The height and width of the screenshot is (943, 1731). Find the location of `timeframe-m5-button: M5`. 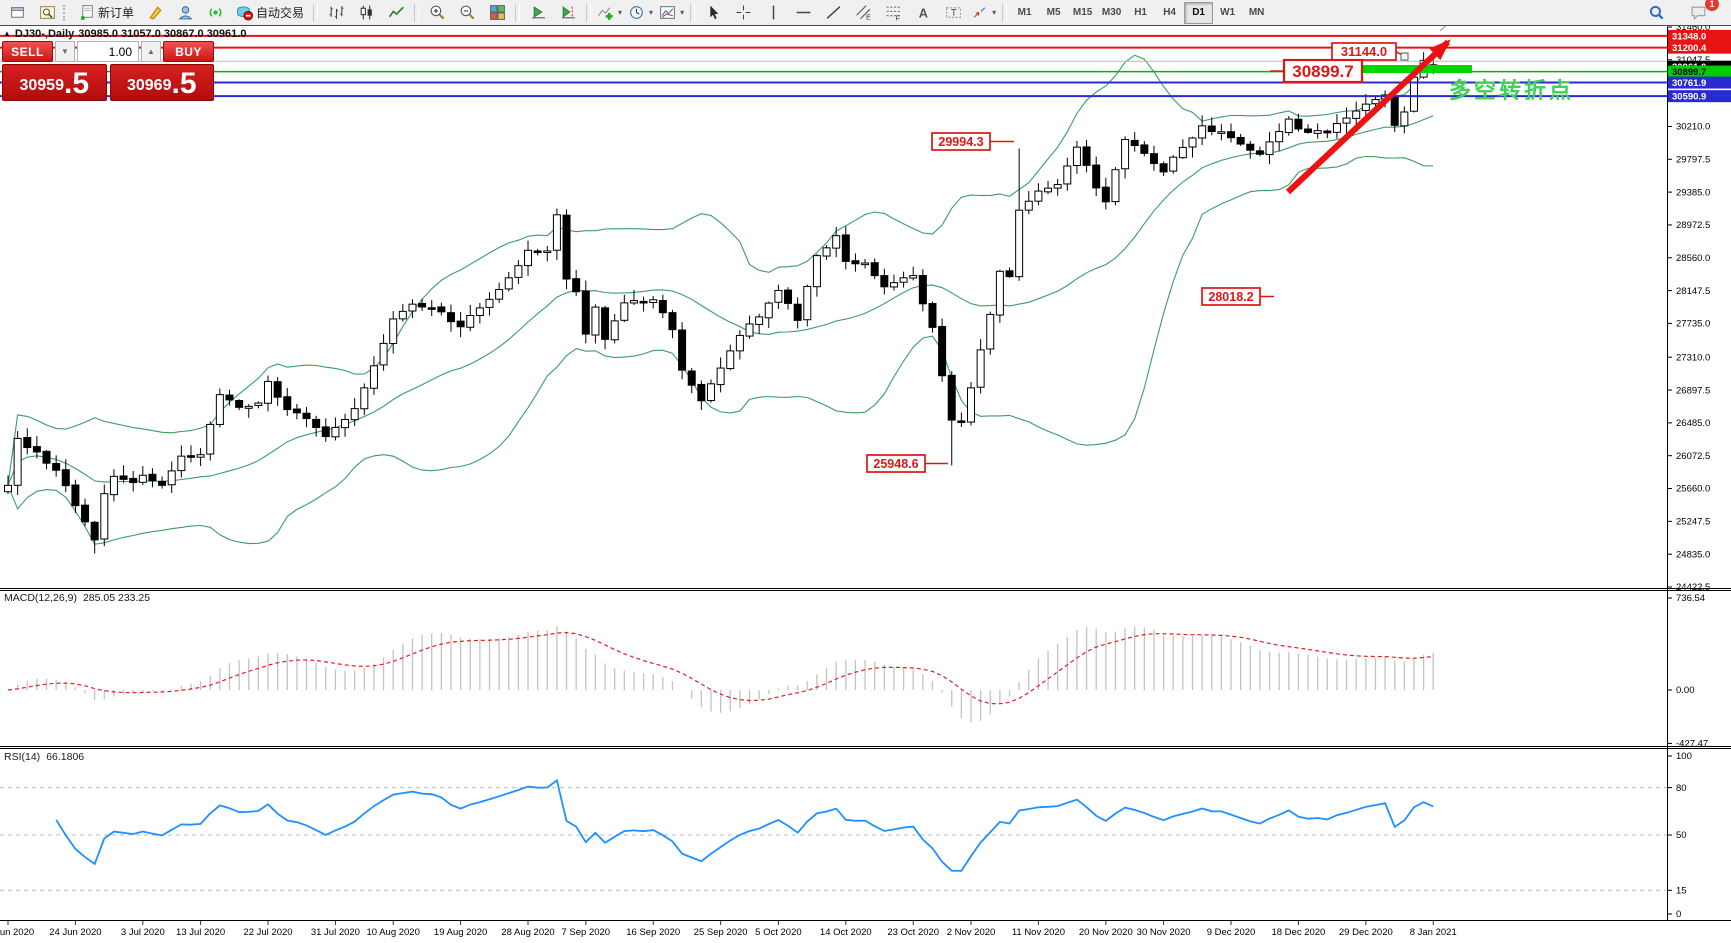

timeframe-m5-button: M5 is located at coordinates (1053, 12).